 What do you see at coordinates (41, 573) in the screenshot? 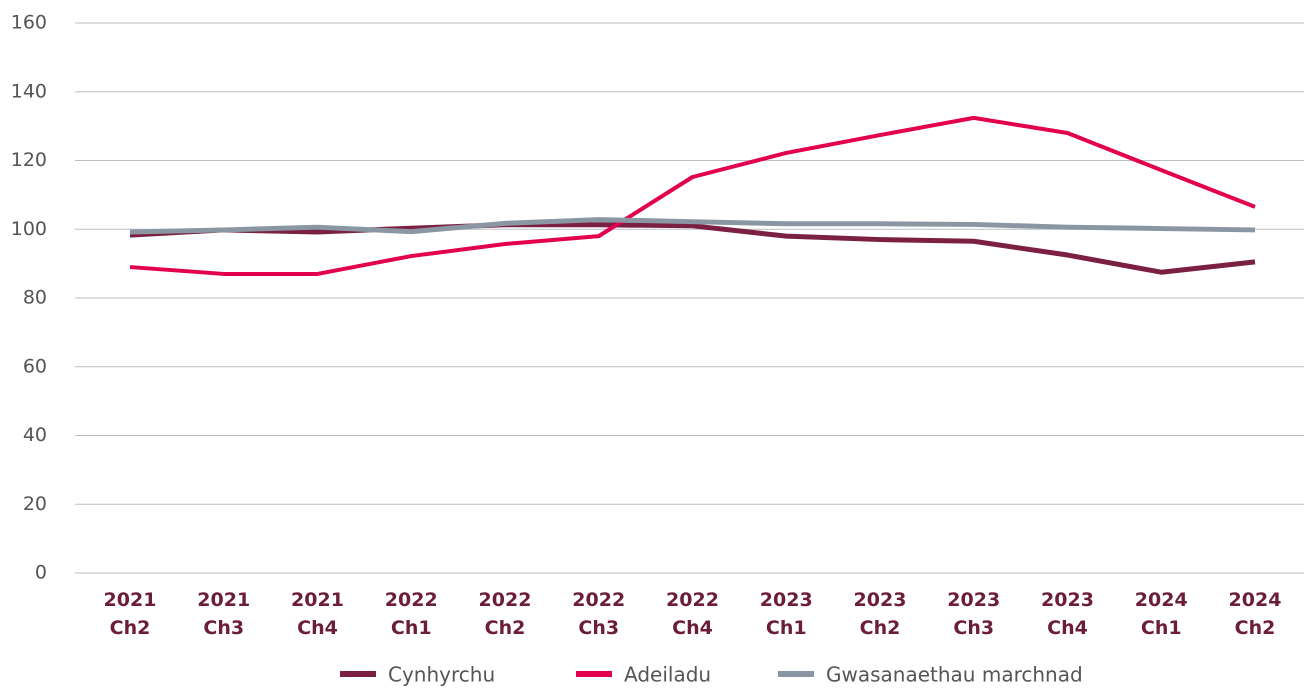
I see `y-tick-label: 0` at bounding box center [41, 573].